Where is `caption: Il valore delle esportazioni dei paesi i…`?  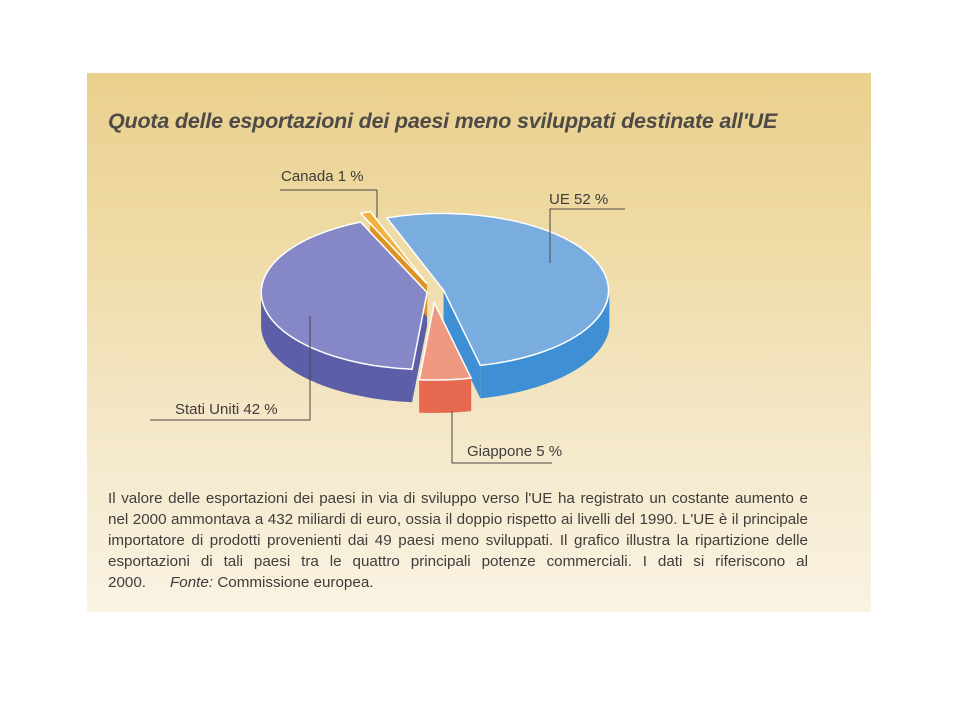
caption: Il valore delle esportazioni dei paesi i… is located at coordinates (458, 540).